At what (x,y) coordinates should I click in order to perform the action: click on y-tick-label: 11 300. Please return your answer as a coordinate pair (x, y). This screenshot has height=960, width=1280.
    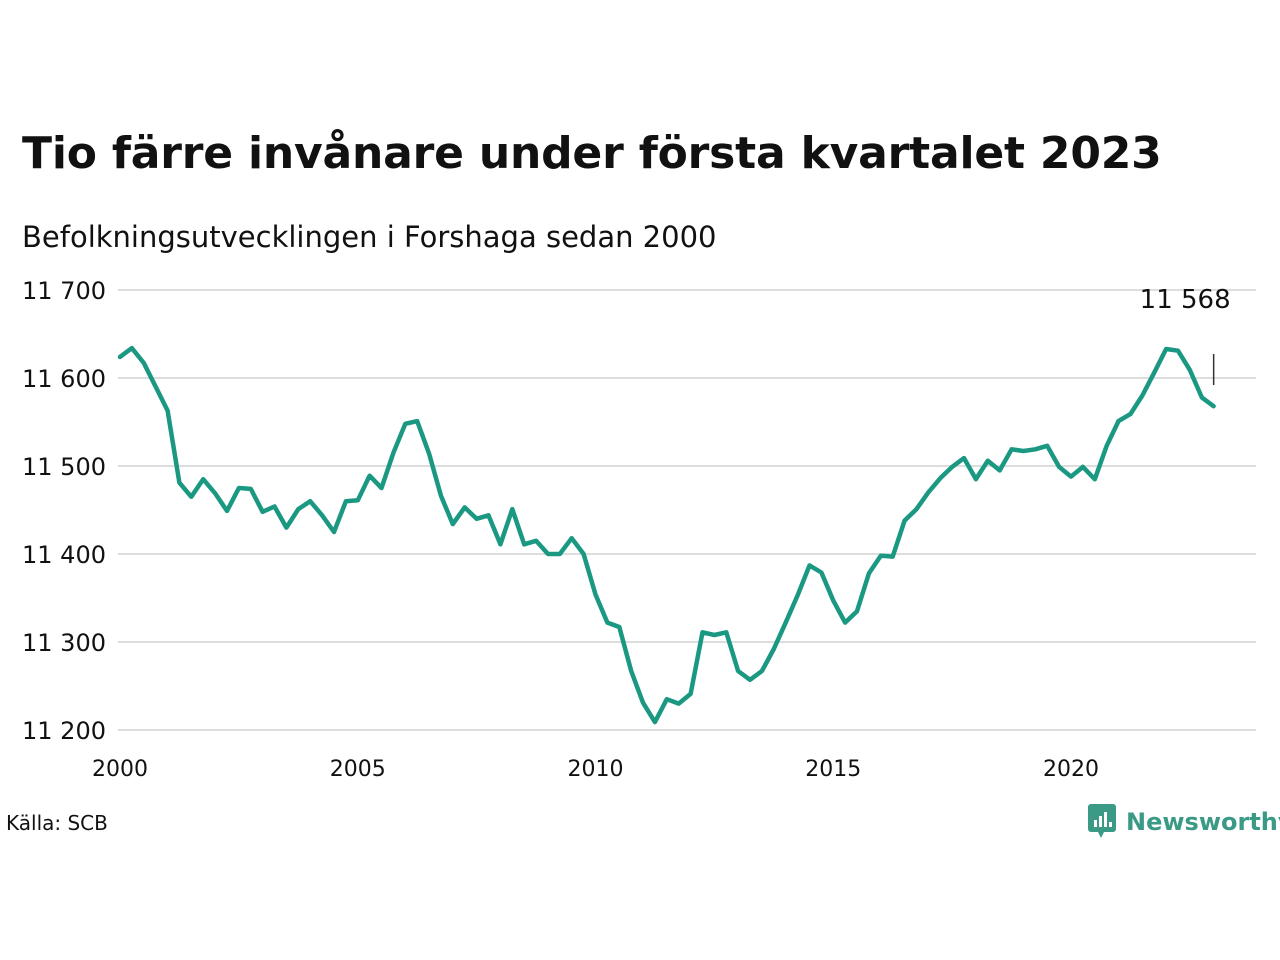
    Looking at the image, I should click on (64, 643).